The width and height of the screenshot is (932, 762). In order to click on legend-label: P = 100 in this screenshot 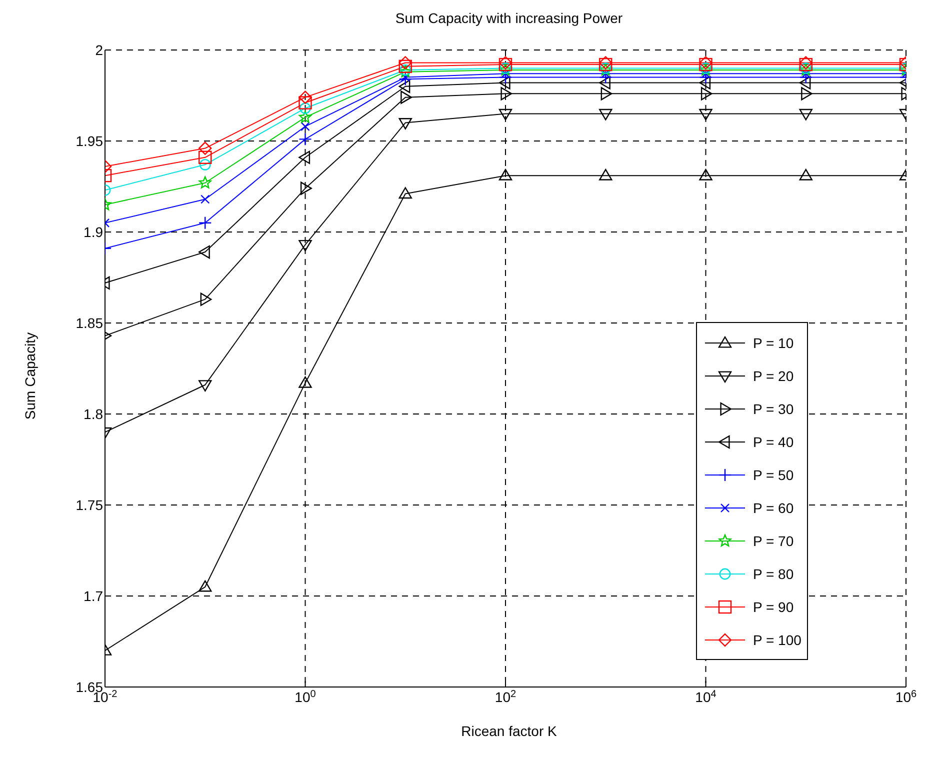, I will do `click(777, 640)`.